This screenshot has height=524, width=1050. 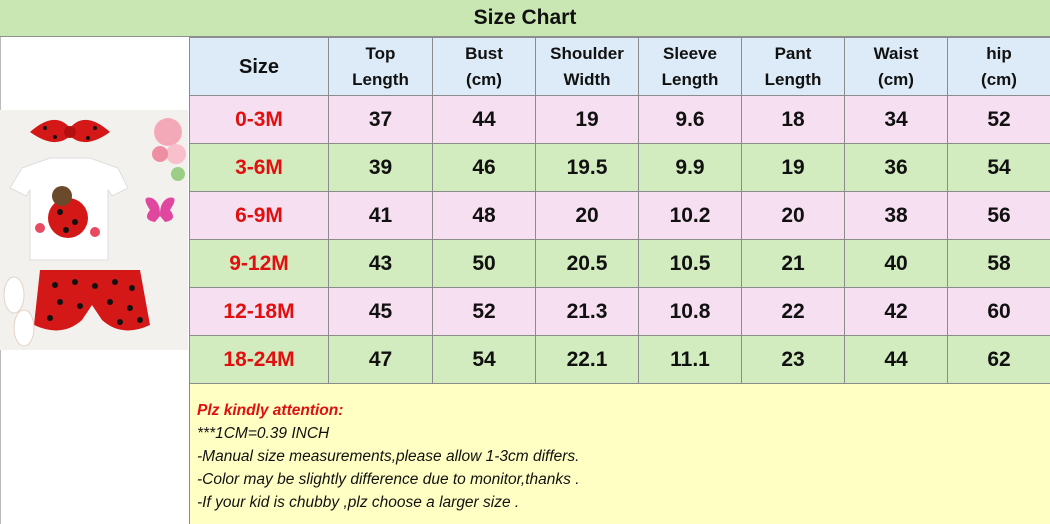 I want to click on table-row: 0-3M 37 44 19 9.6 18 34 52, so click(x=619, y=119).